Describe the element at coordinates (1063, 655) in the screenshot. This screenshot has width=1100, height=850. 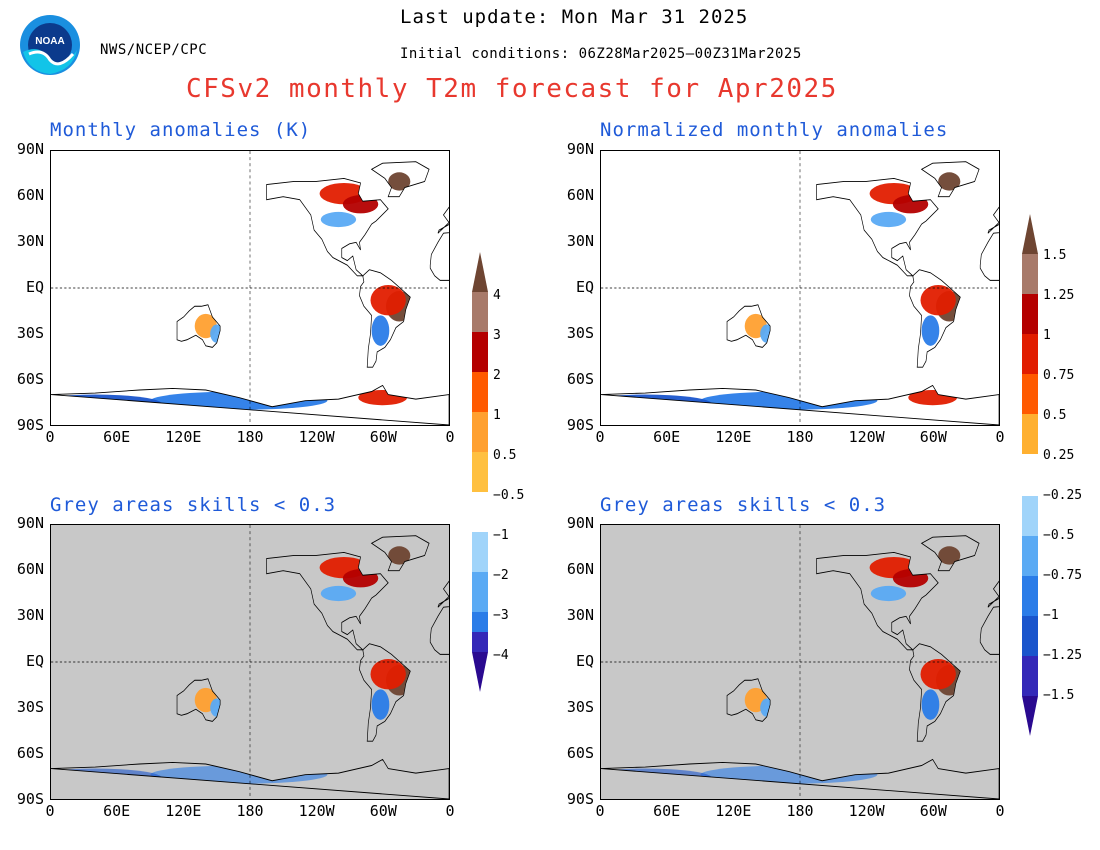
I see `cbar2-label: −1.25` at that location.